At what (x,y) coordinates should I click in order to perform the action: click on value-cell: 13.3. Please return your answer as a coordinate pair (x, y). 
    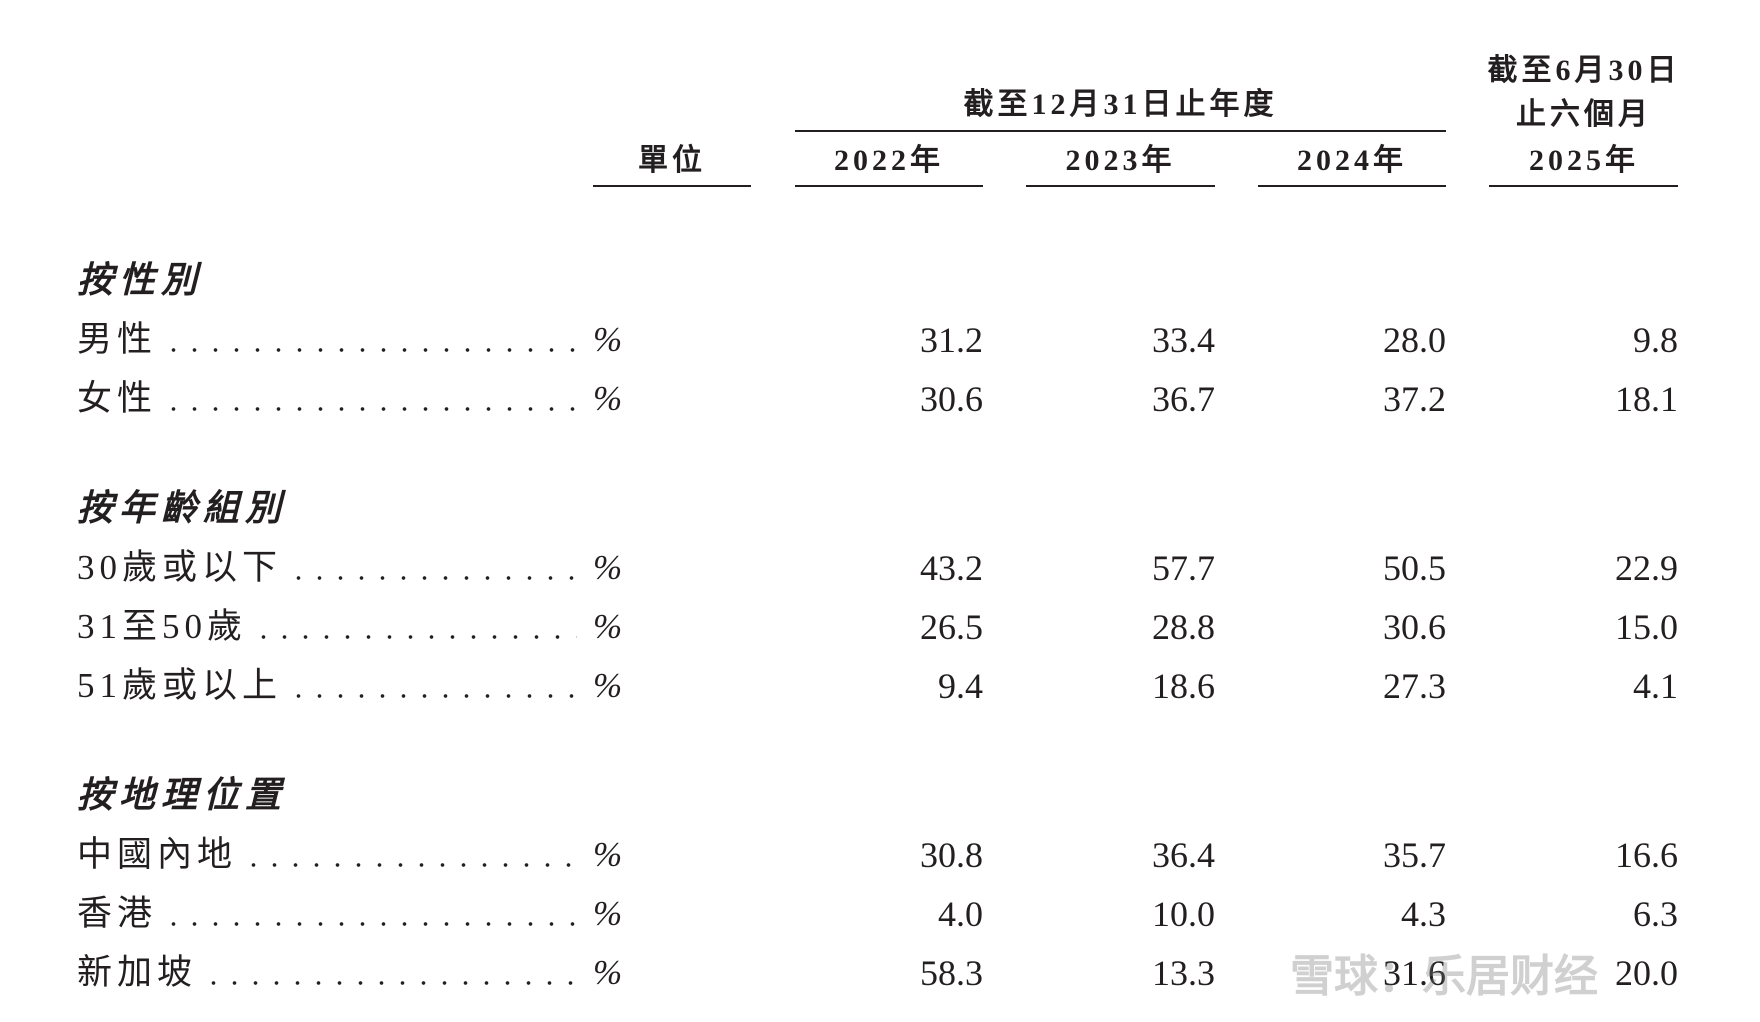
    Looking at the image, I should click on (1183, 973).